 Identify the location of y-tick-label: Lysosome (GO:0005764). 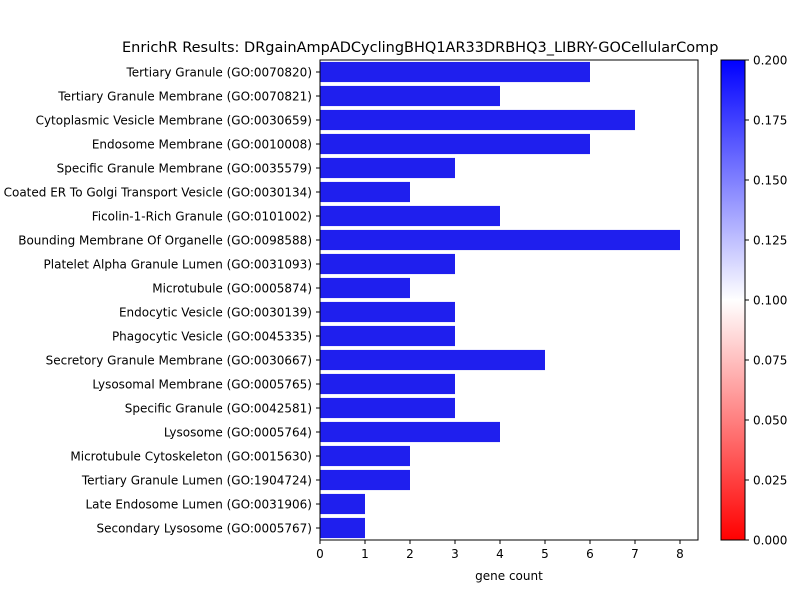
(238, 433).